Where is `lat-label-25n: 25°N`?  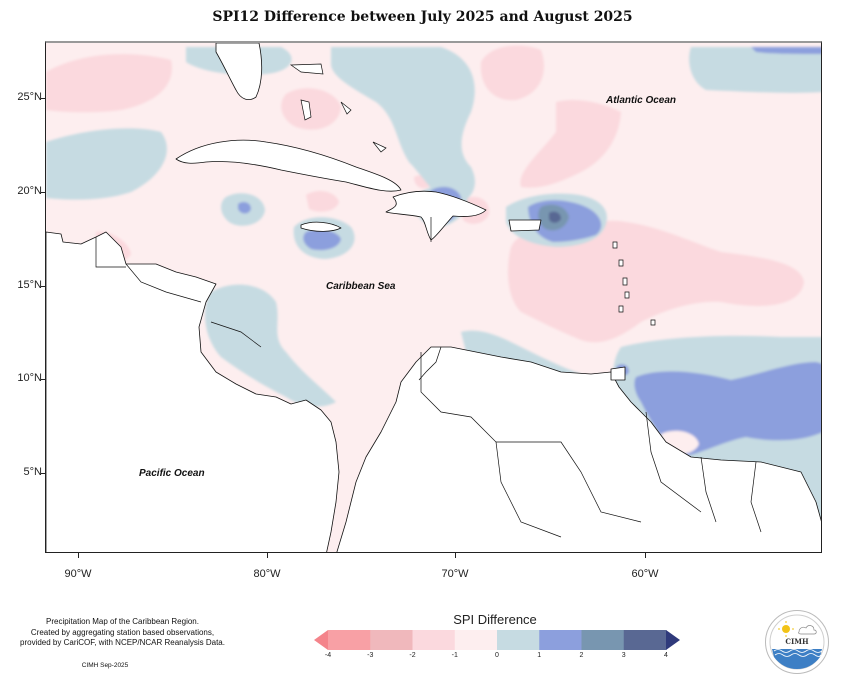
lat-label-25n: 25°N is located at coordinates (29, 97).